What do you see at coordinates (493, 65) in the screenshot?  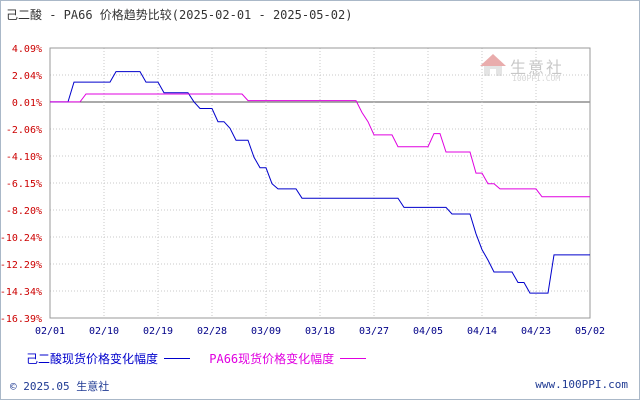 I see `house-logo-icon` at bounding box center [493, 65].